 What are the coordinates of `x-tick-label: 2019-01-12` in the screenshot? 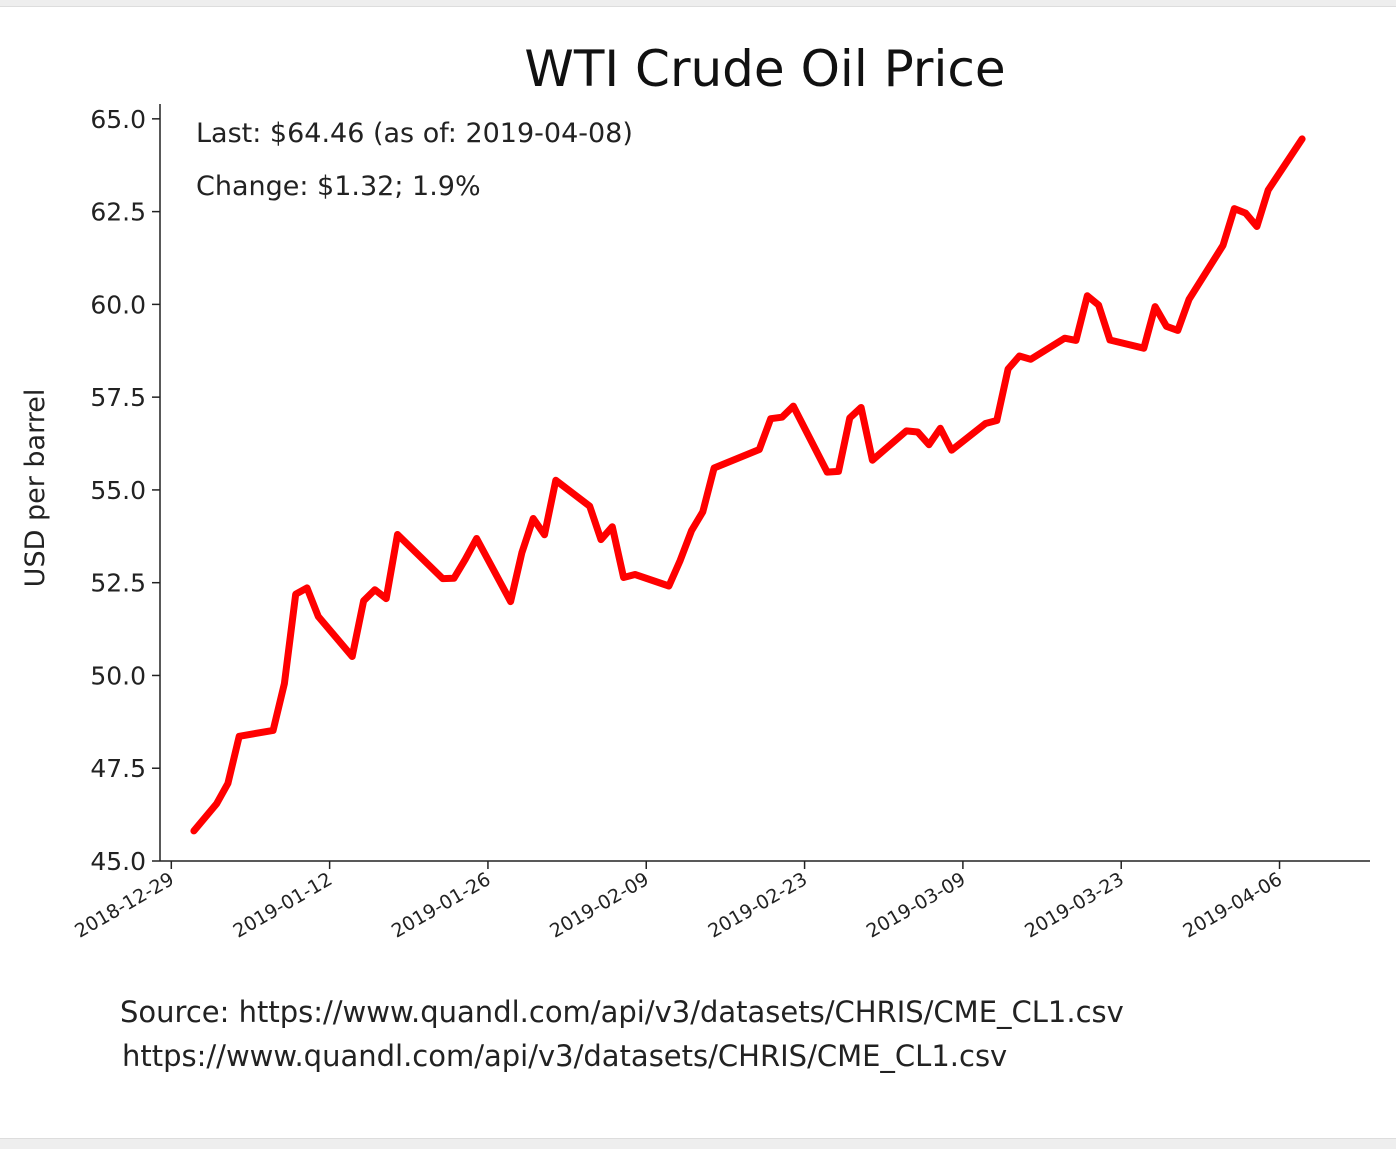 It's located at (282, 905).